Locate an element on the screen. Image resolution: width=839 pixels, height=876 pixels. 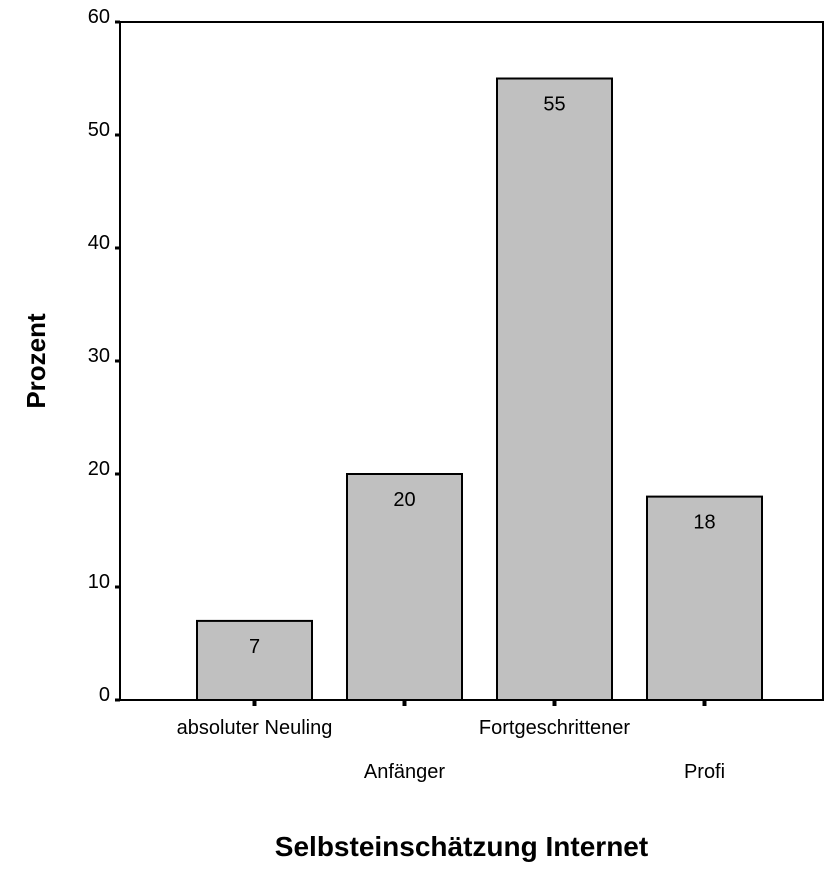
y-tick-label: 60 is located at coordinates (99, 17).